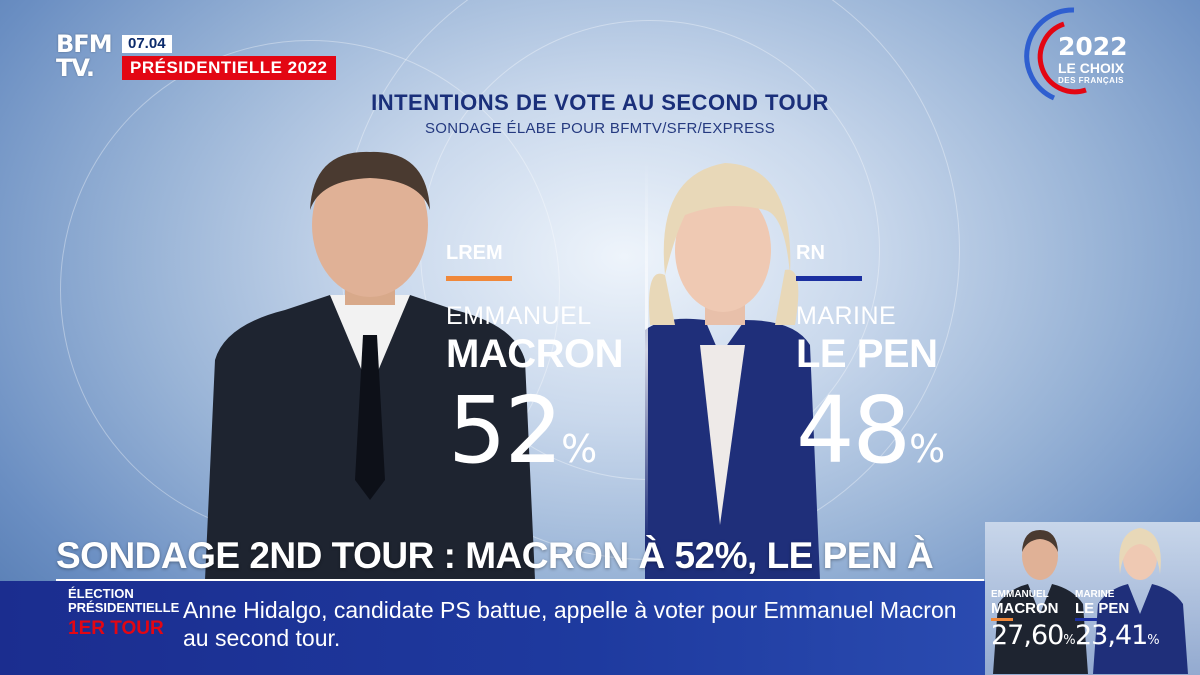 The width and height of the screenshot is (1200, 675). Describe the element at coordinates (810, 253) in the screenshot. I see `party-label-lepen: RN` at that location.